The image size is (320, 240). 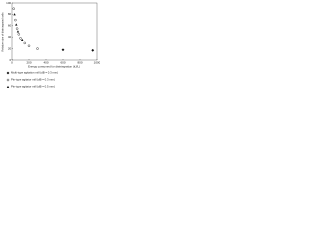 I want to click on x-tick-label: 400, so click(x=45, y=62).